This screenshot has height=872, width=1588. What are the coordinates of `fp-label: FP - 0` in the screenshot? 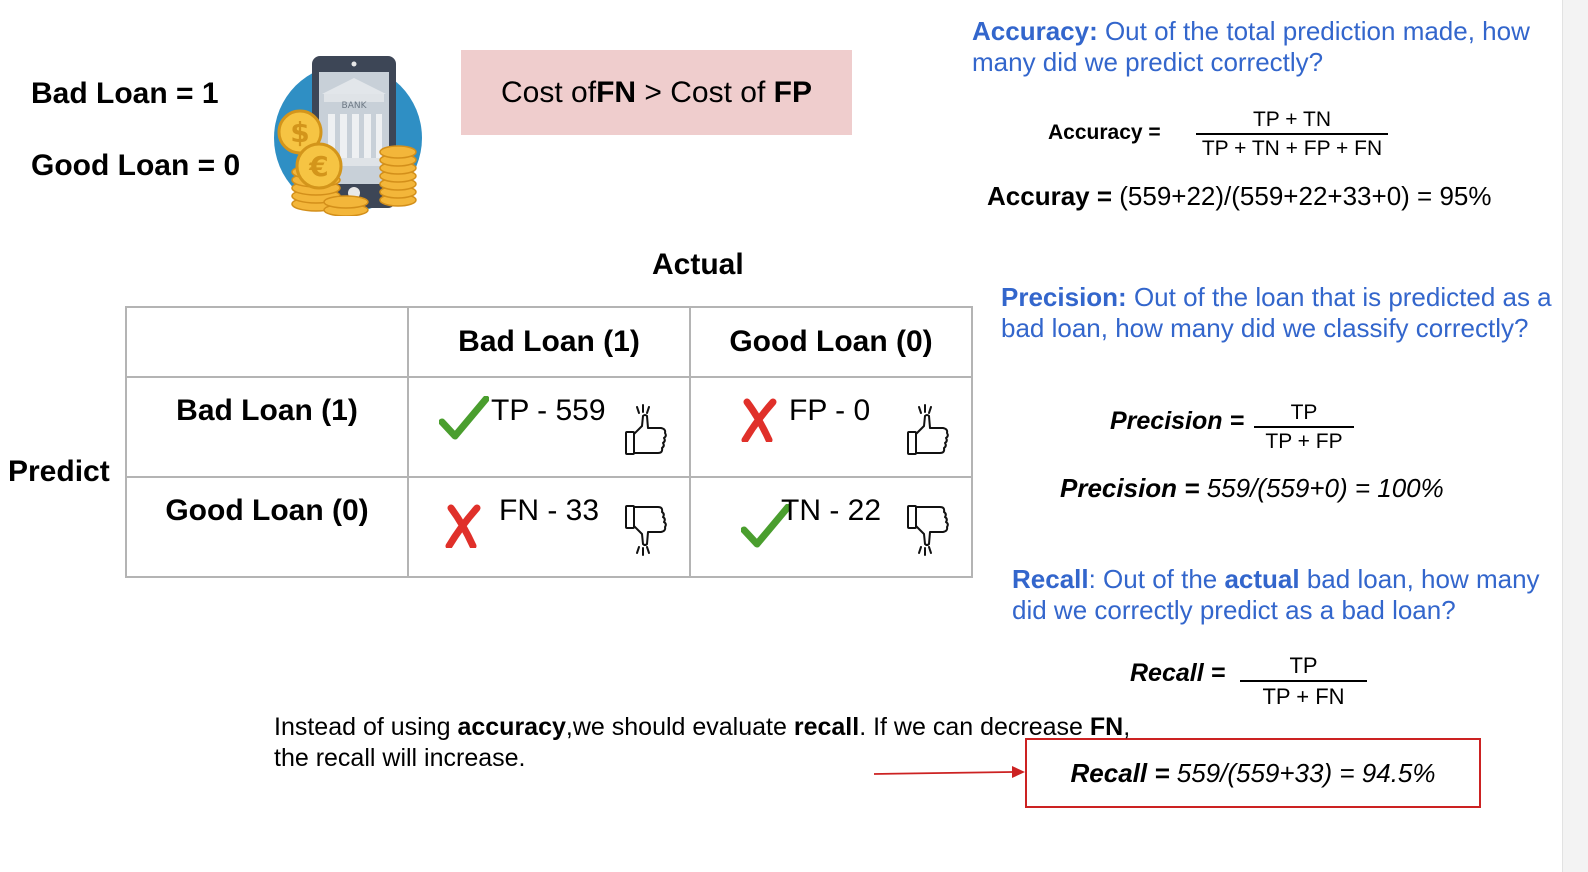 It's located at (830, 410).